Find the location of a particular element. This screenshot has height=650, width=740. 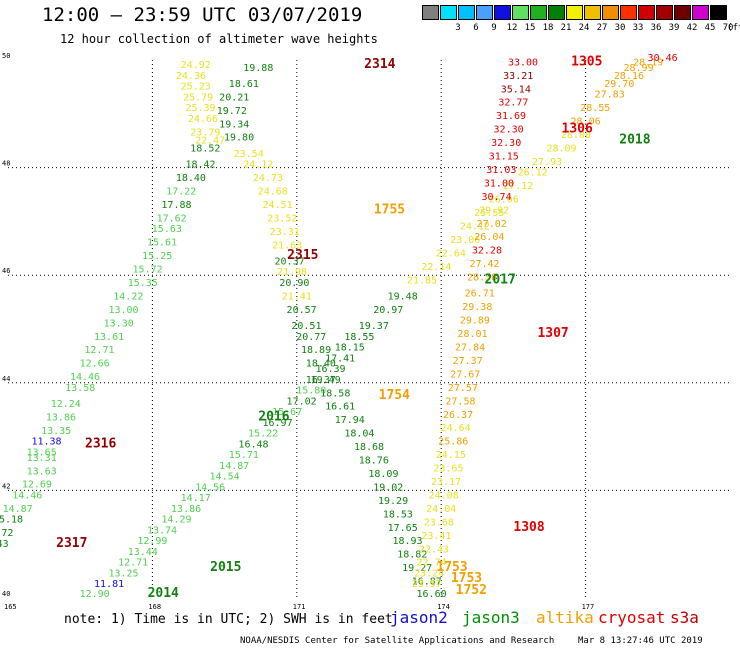

swh-value: 24.73 is located at coordinates (268, 178).